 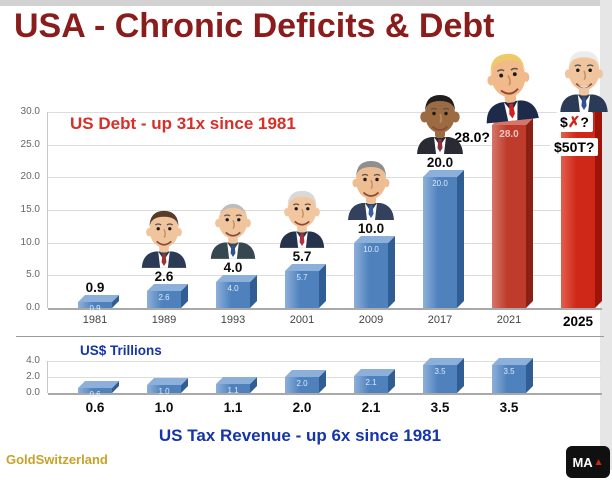 I want to click on dollar-sign: $, so click(x=564, y=122).